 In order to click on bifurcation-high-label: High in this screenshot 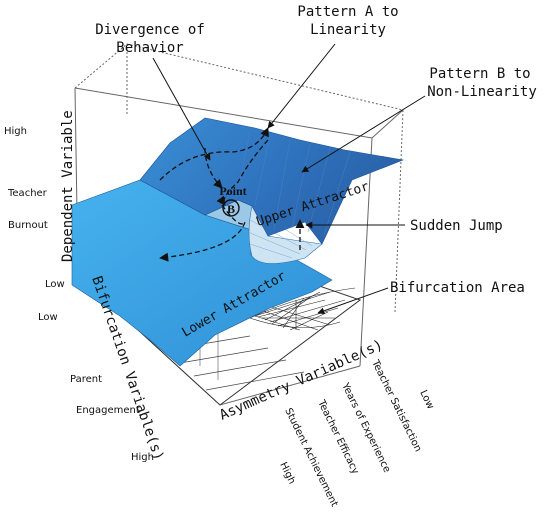, I will do `click(142, 457)`.